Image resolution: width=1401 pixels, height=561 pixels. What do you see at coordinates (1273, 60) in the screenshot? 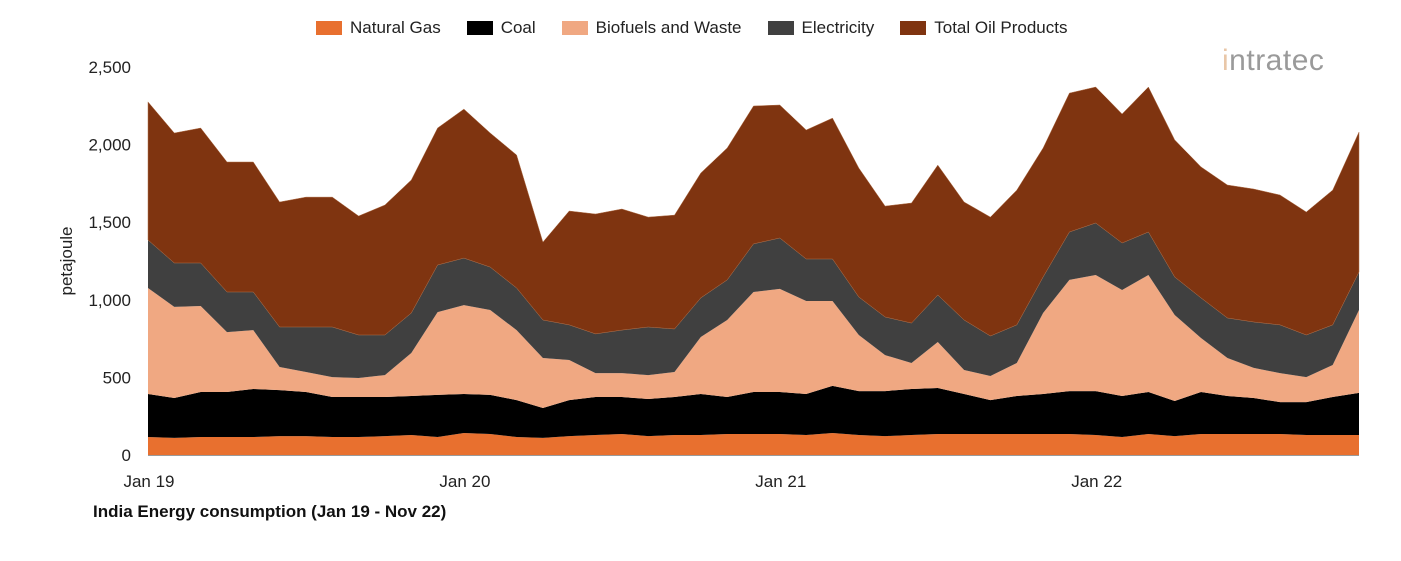
I see `intratec-logo: intratec` at bounding box center [1273, 60].